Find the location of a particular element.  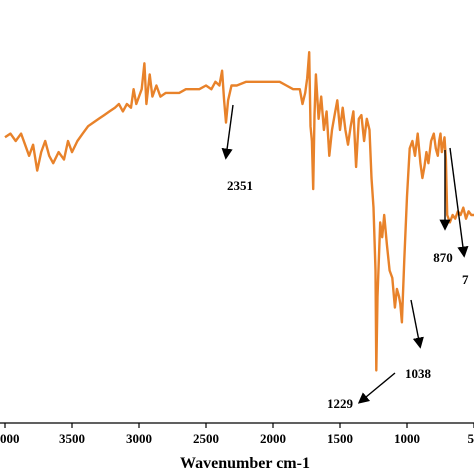

x-tick-label-2: 3000 is located at coordinates (139, 438).